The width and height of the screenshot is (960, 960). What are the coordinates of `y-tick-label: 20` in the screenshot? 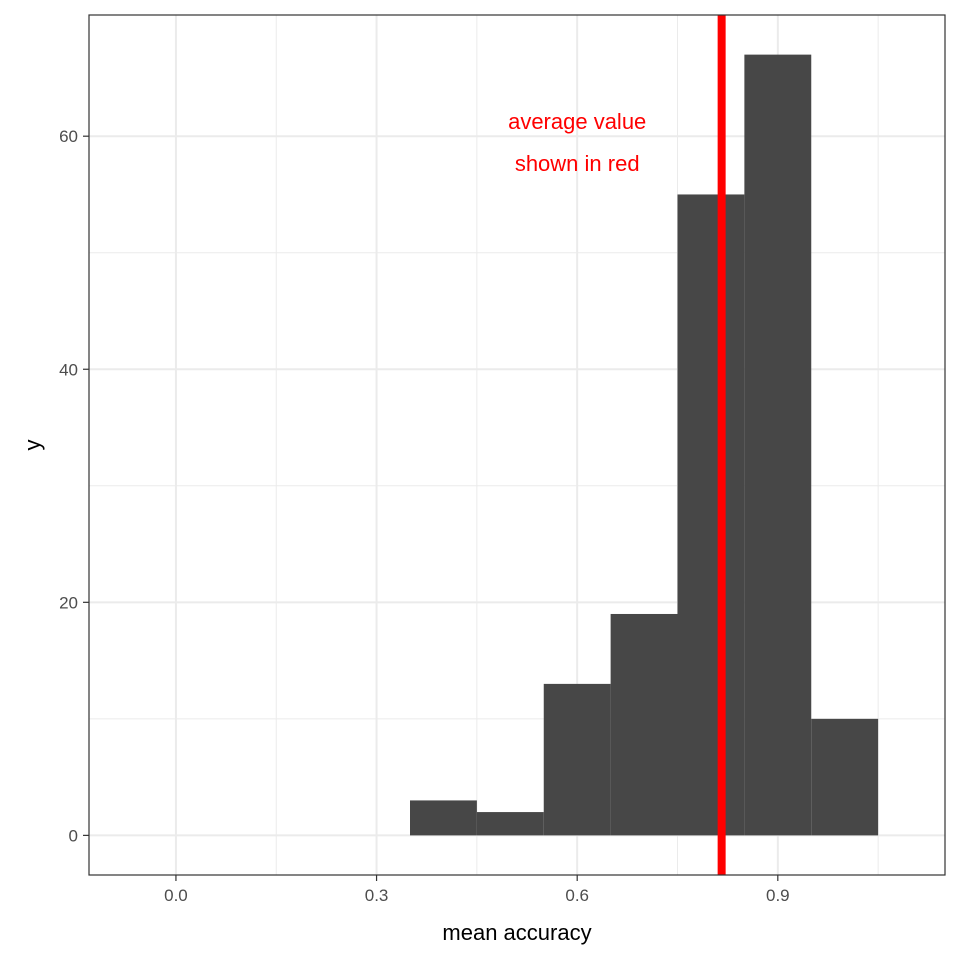 It's located at (68, 602).